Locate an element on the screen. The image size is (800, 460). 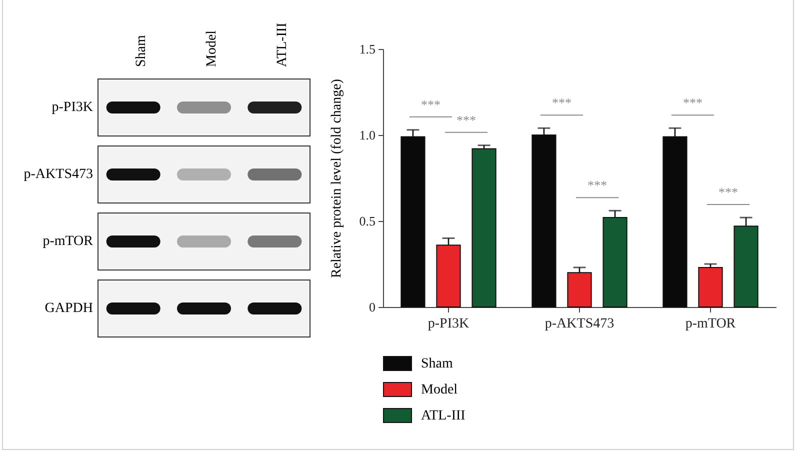
y-tick-label: 1.5 is located at coordinates (367, 49).